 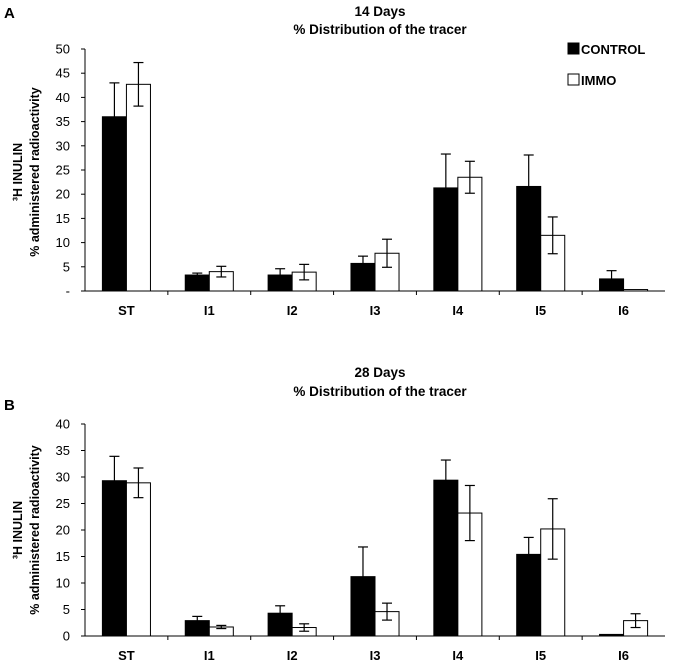 I want to click on legend: CONTROL IMMO, so click(x=606, y=65).